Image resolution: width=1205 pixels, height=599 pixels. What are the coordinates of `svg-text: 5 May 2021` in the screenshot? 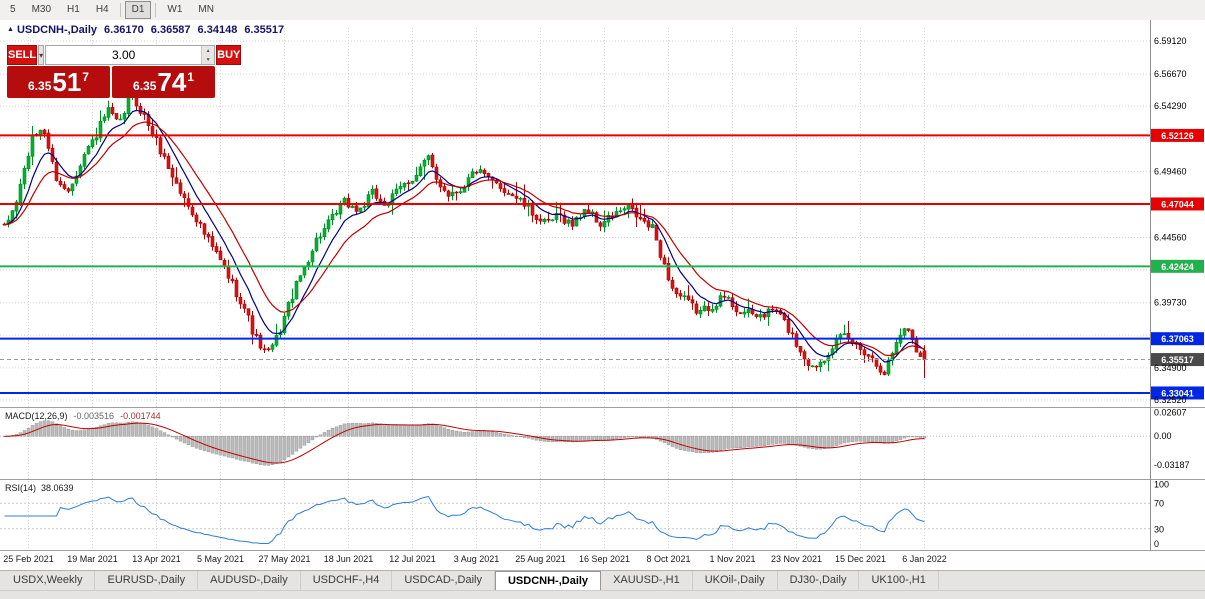 It's located at (220, 559).